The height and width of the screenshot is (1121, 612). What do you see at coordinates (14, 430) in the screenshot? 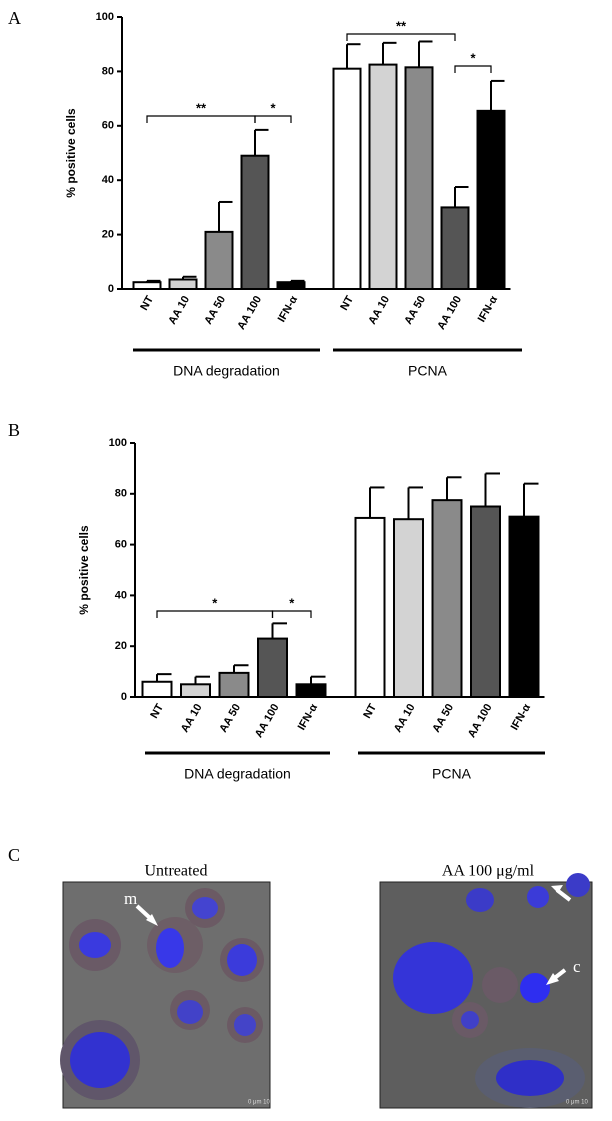
I see `panel-label: B` at bounding box center [14, 430].